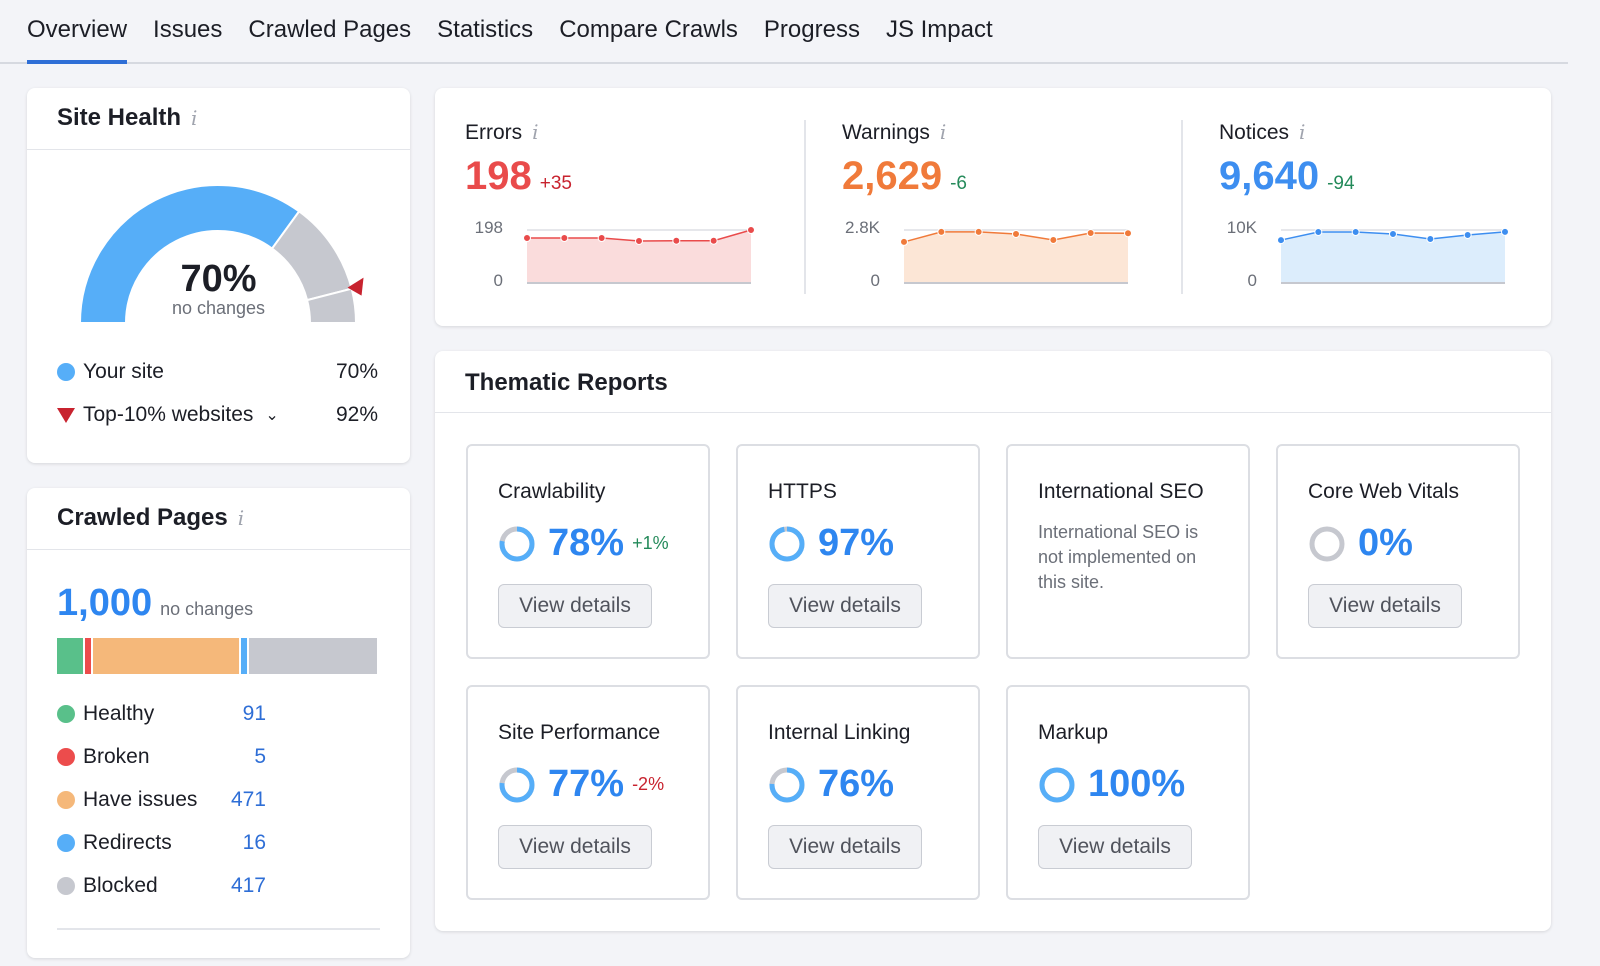 Image resolution: width=1600 pixels, height=966 pixels. What do you see at coordinates (939, 29) in the screenshot?
I see `tab-js-impact: JS Impact` at bounding box center [939, 29].